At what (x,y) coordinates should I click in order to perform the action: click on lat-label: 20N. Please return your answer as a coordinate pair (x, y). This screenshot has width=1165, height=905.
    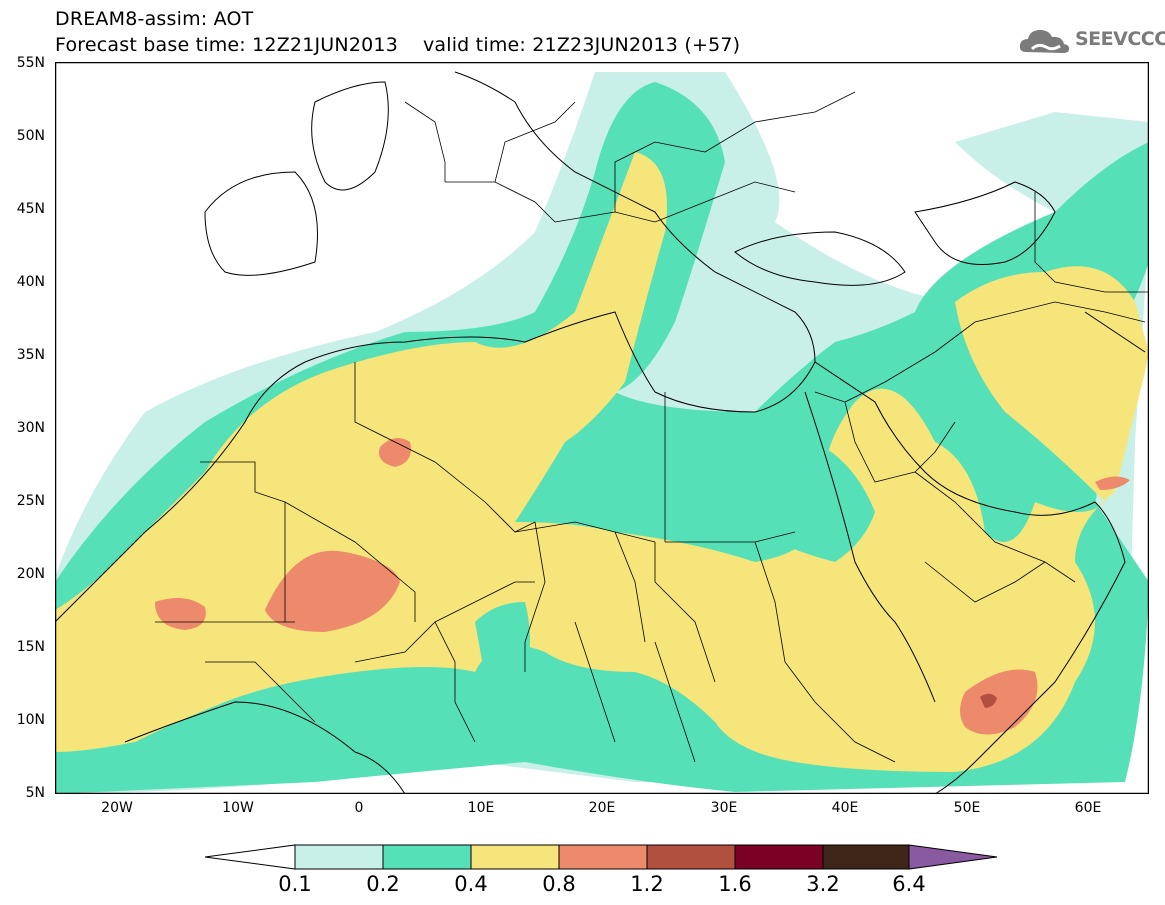
    Looking at the image, I should click on (30, 574).